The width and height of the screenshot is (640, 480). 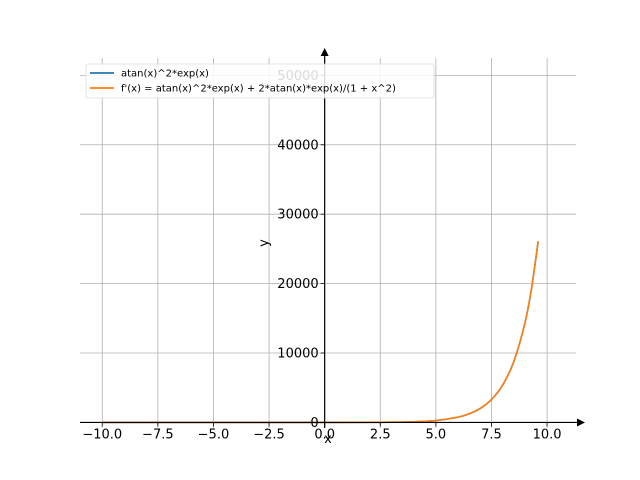 What do you see at coordinates (297, 284) in the screenshot?
I see `y-tick-label: 20000` at bounding box center [297, 284].